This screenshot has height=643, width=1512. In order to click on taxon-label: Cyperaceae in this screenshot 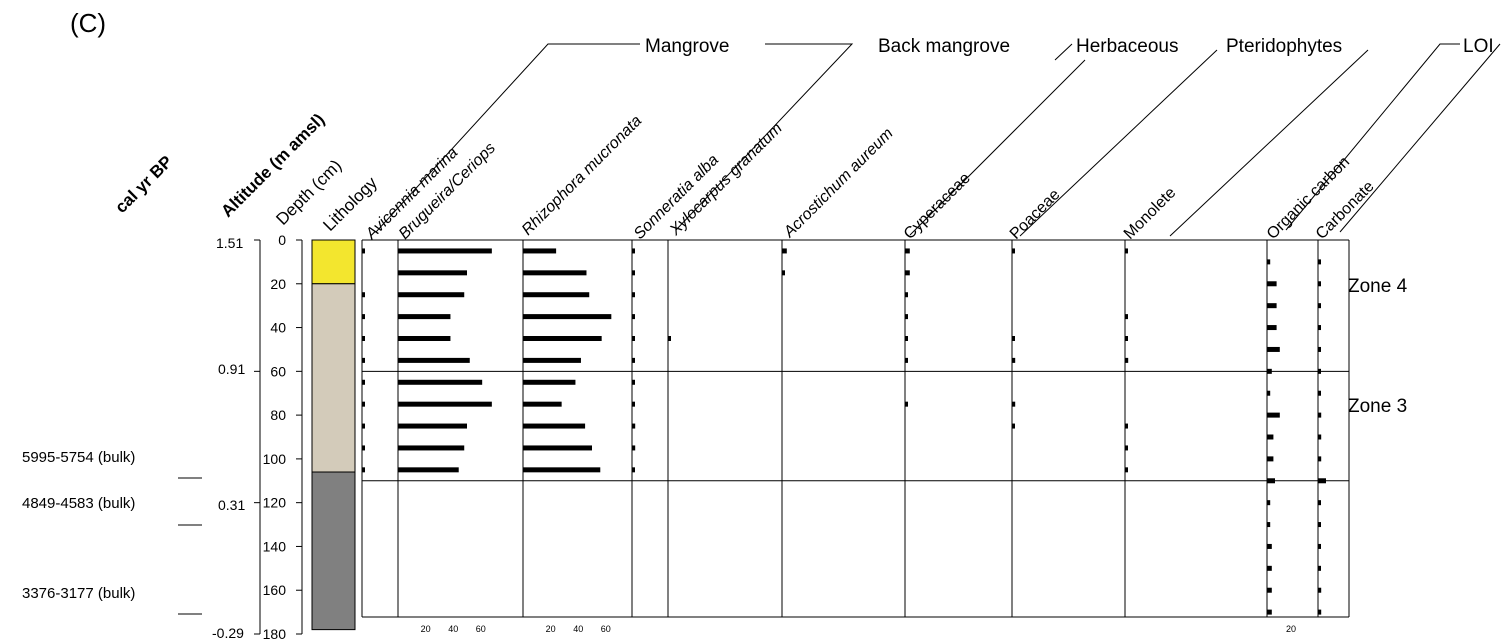, I will do `click(937, 206)`.